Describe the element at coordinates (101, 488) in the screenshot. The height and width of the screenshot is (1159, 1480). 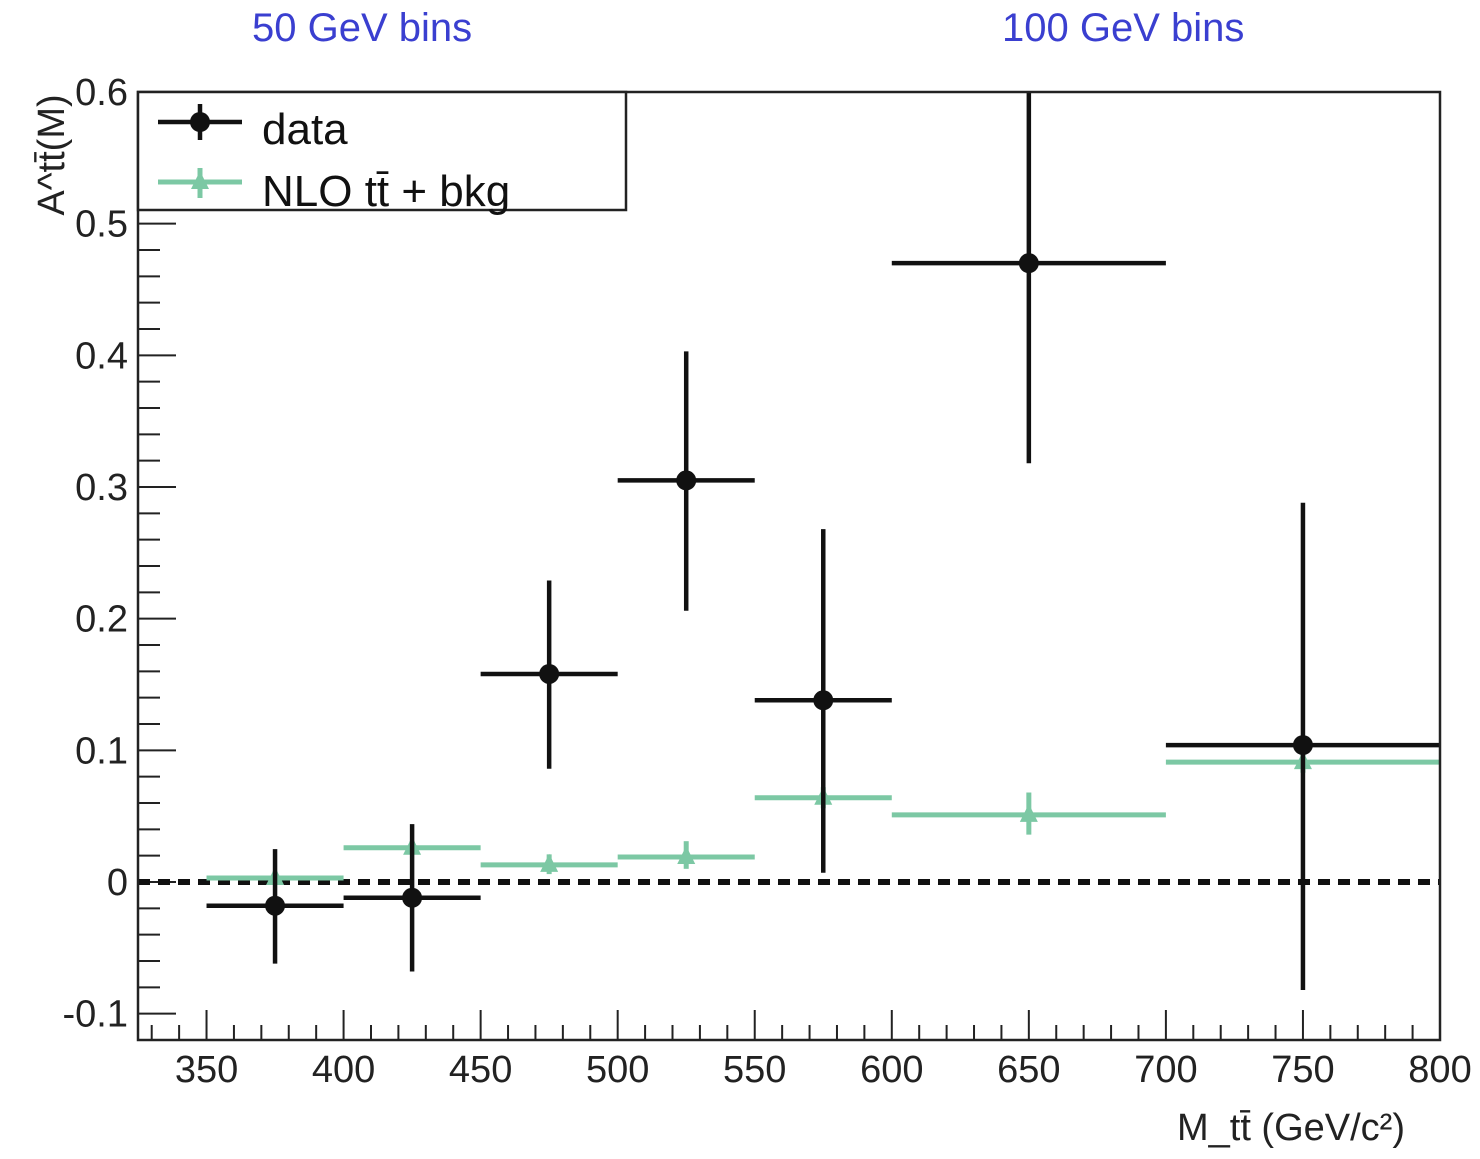
I see `y-tick-label: 0.3` at that location.